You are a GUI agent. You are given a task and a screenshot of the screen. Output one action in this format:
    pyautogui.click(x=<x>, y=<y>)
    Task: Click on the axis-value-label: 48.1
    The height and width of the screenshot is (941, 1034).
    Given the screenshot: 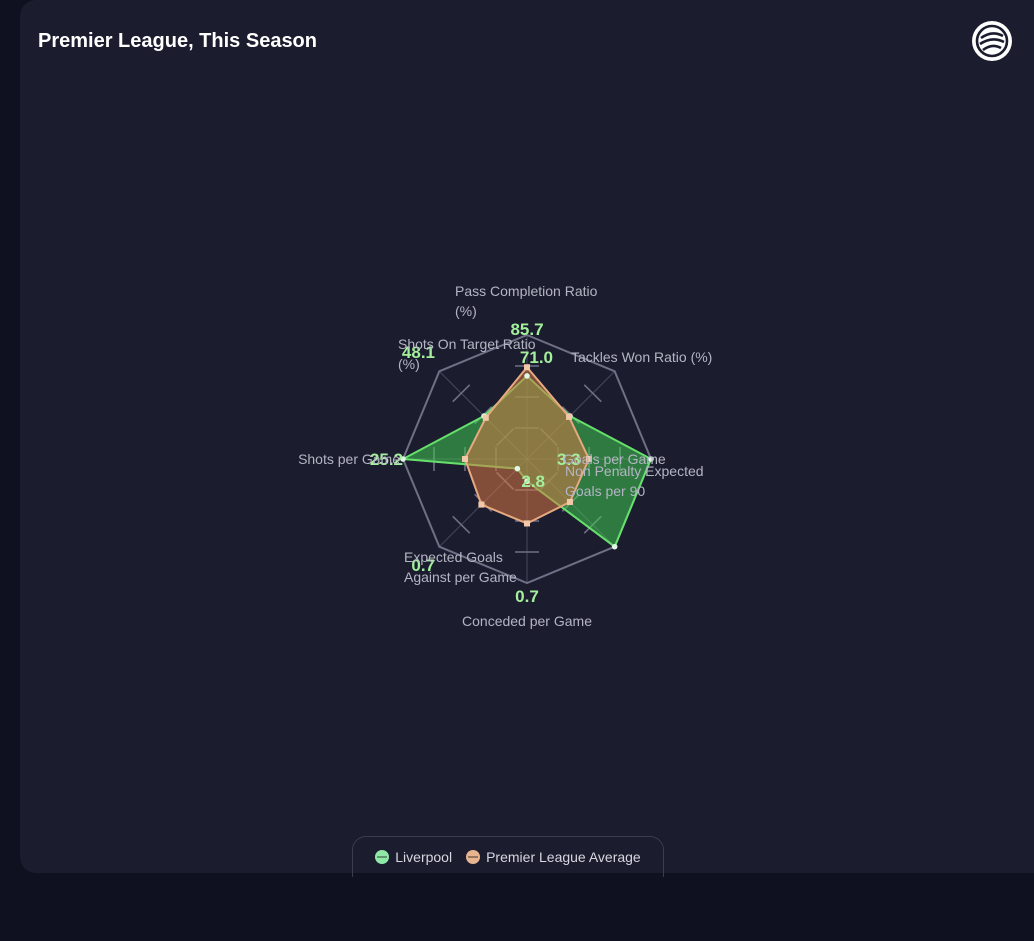 What is the action you would take?
    pyautogui.click(x=418, y=352)
    